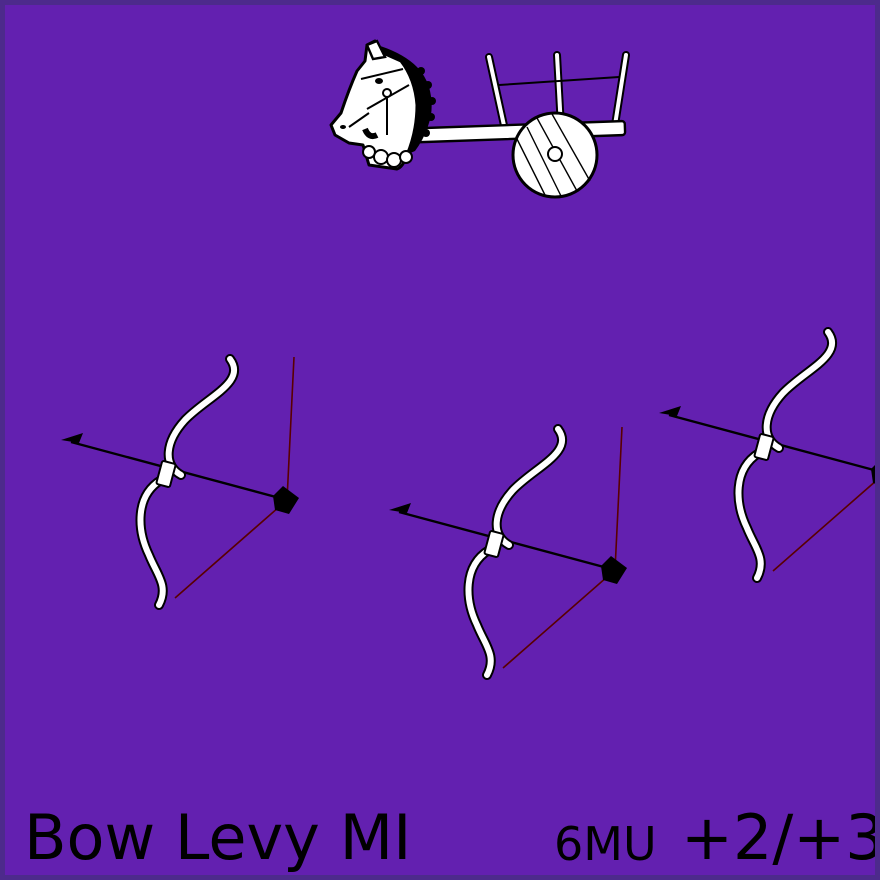 The height and width of the screenshot is (880, 880). What do you see at coordinates (218, 837) in the screenshot?
I see `unit-name: Bow Levy MI` at bounding box center [218, 837].